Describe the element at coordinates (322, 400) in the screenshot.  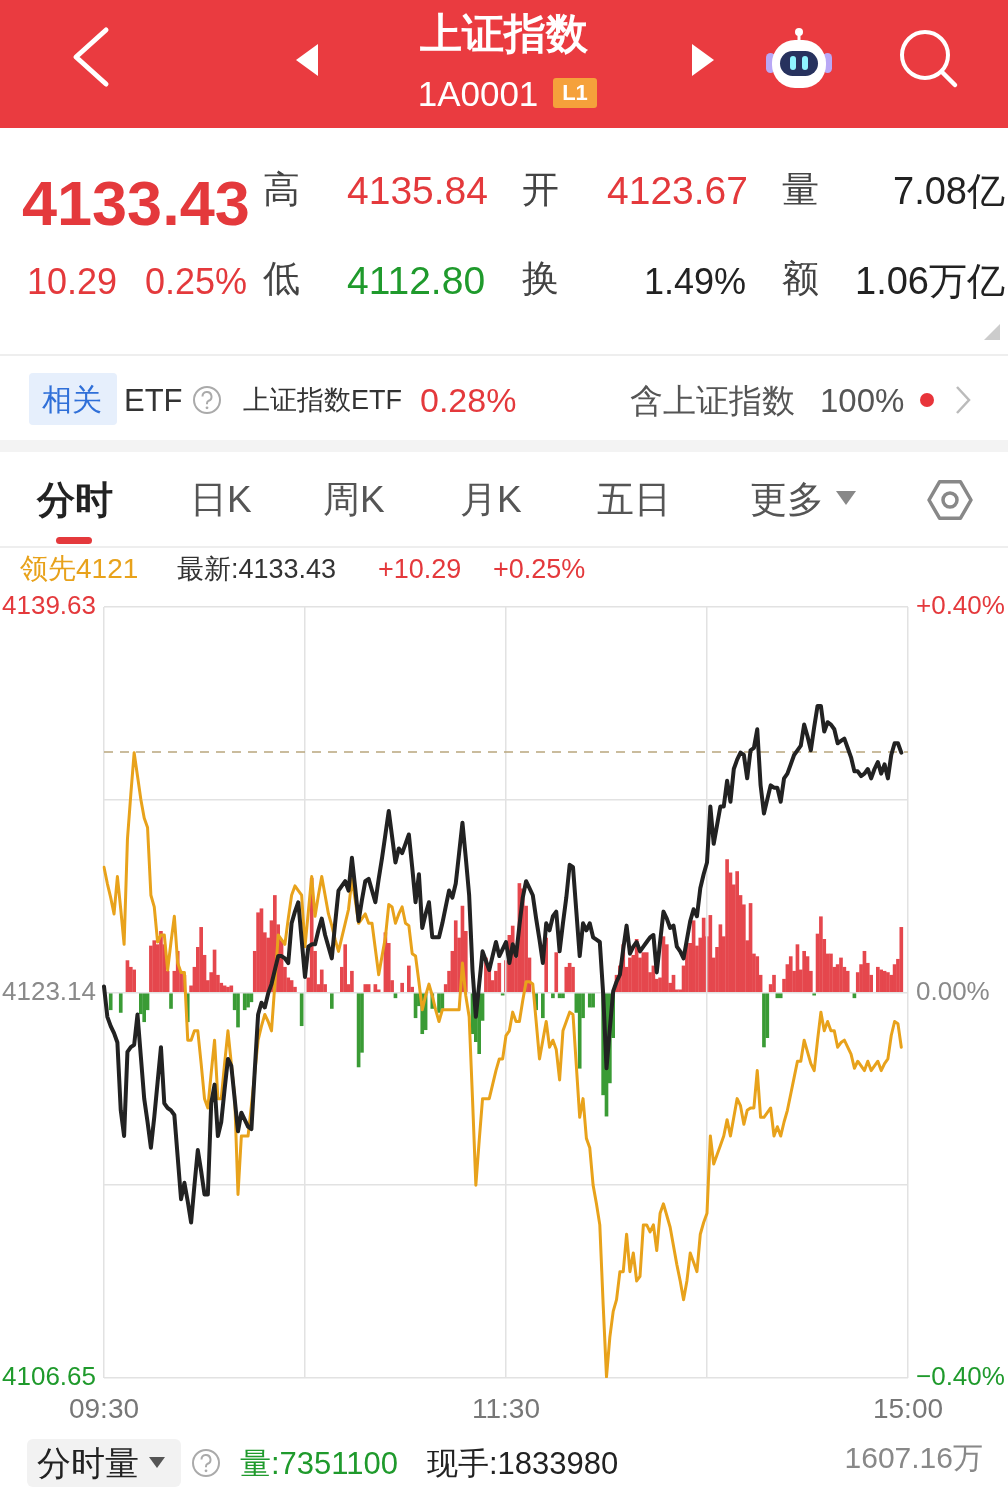
I see `text: 上证指数ETF` at that location.